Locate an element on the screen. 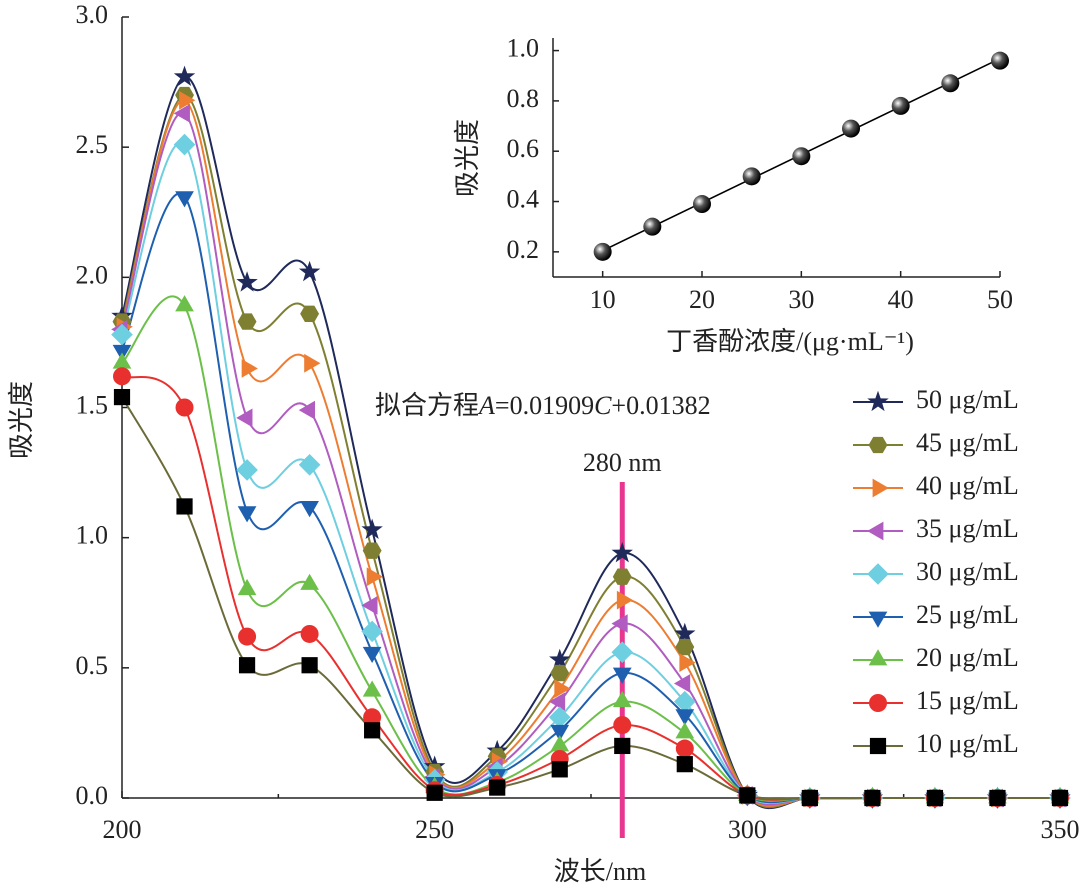 This screenshot has height=896, width=1080. inset-x-axis-title: 丁香酚浓度/(μg·mL⁻¹) is located at coordinates (790, 341).